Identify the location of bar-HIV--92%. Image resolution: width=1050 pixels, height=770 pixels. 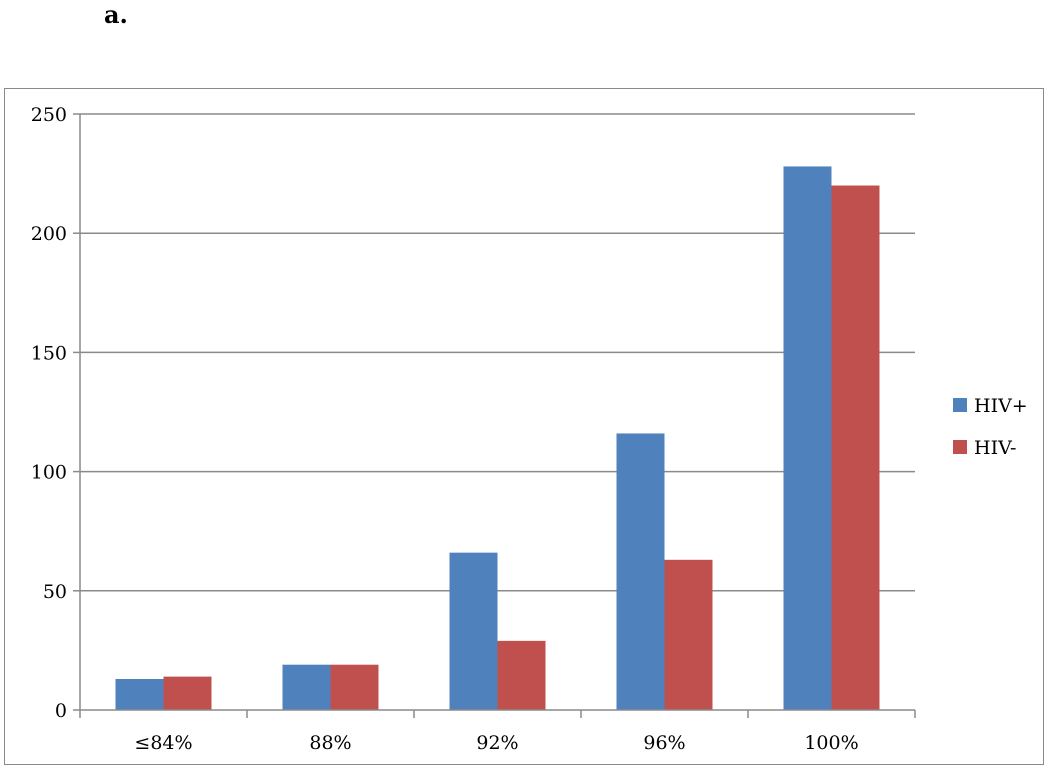
(521, 675).